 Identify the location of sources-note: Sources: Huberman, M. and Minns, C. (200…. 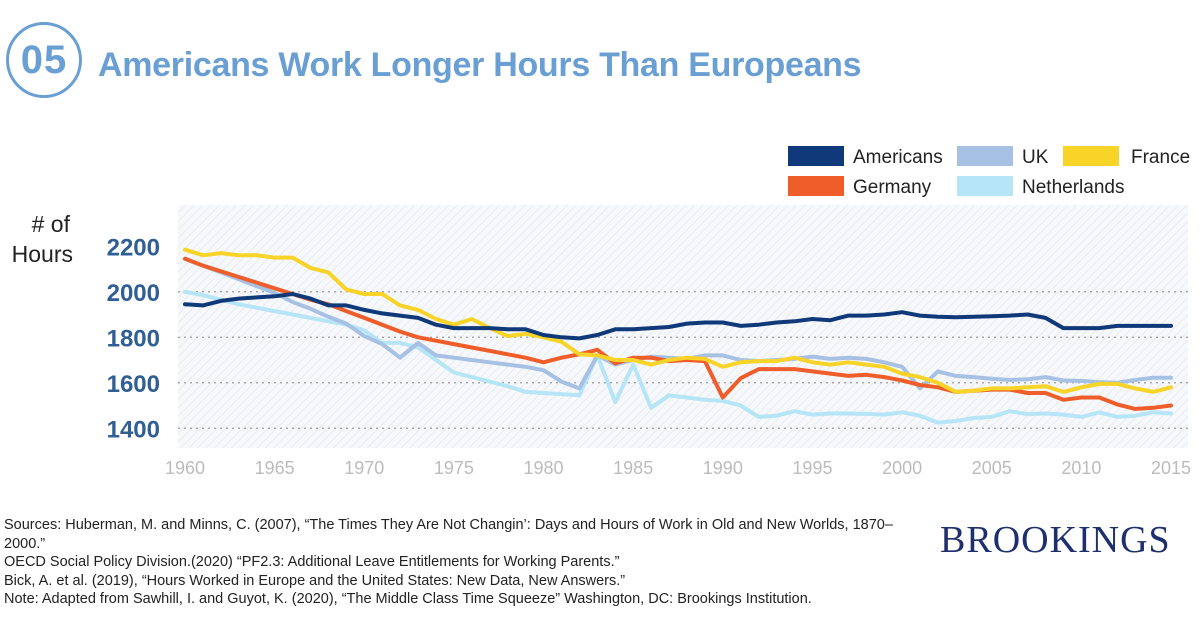
(454, 562).